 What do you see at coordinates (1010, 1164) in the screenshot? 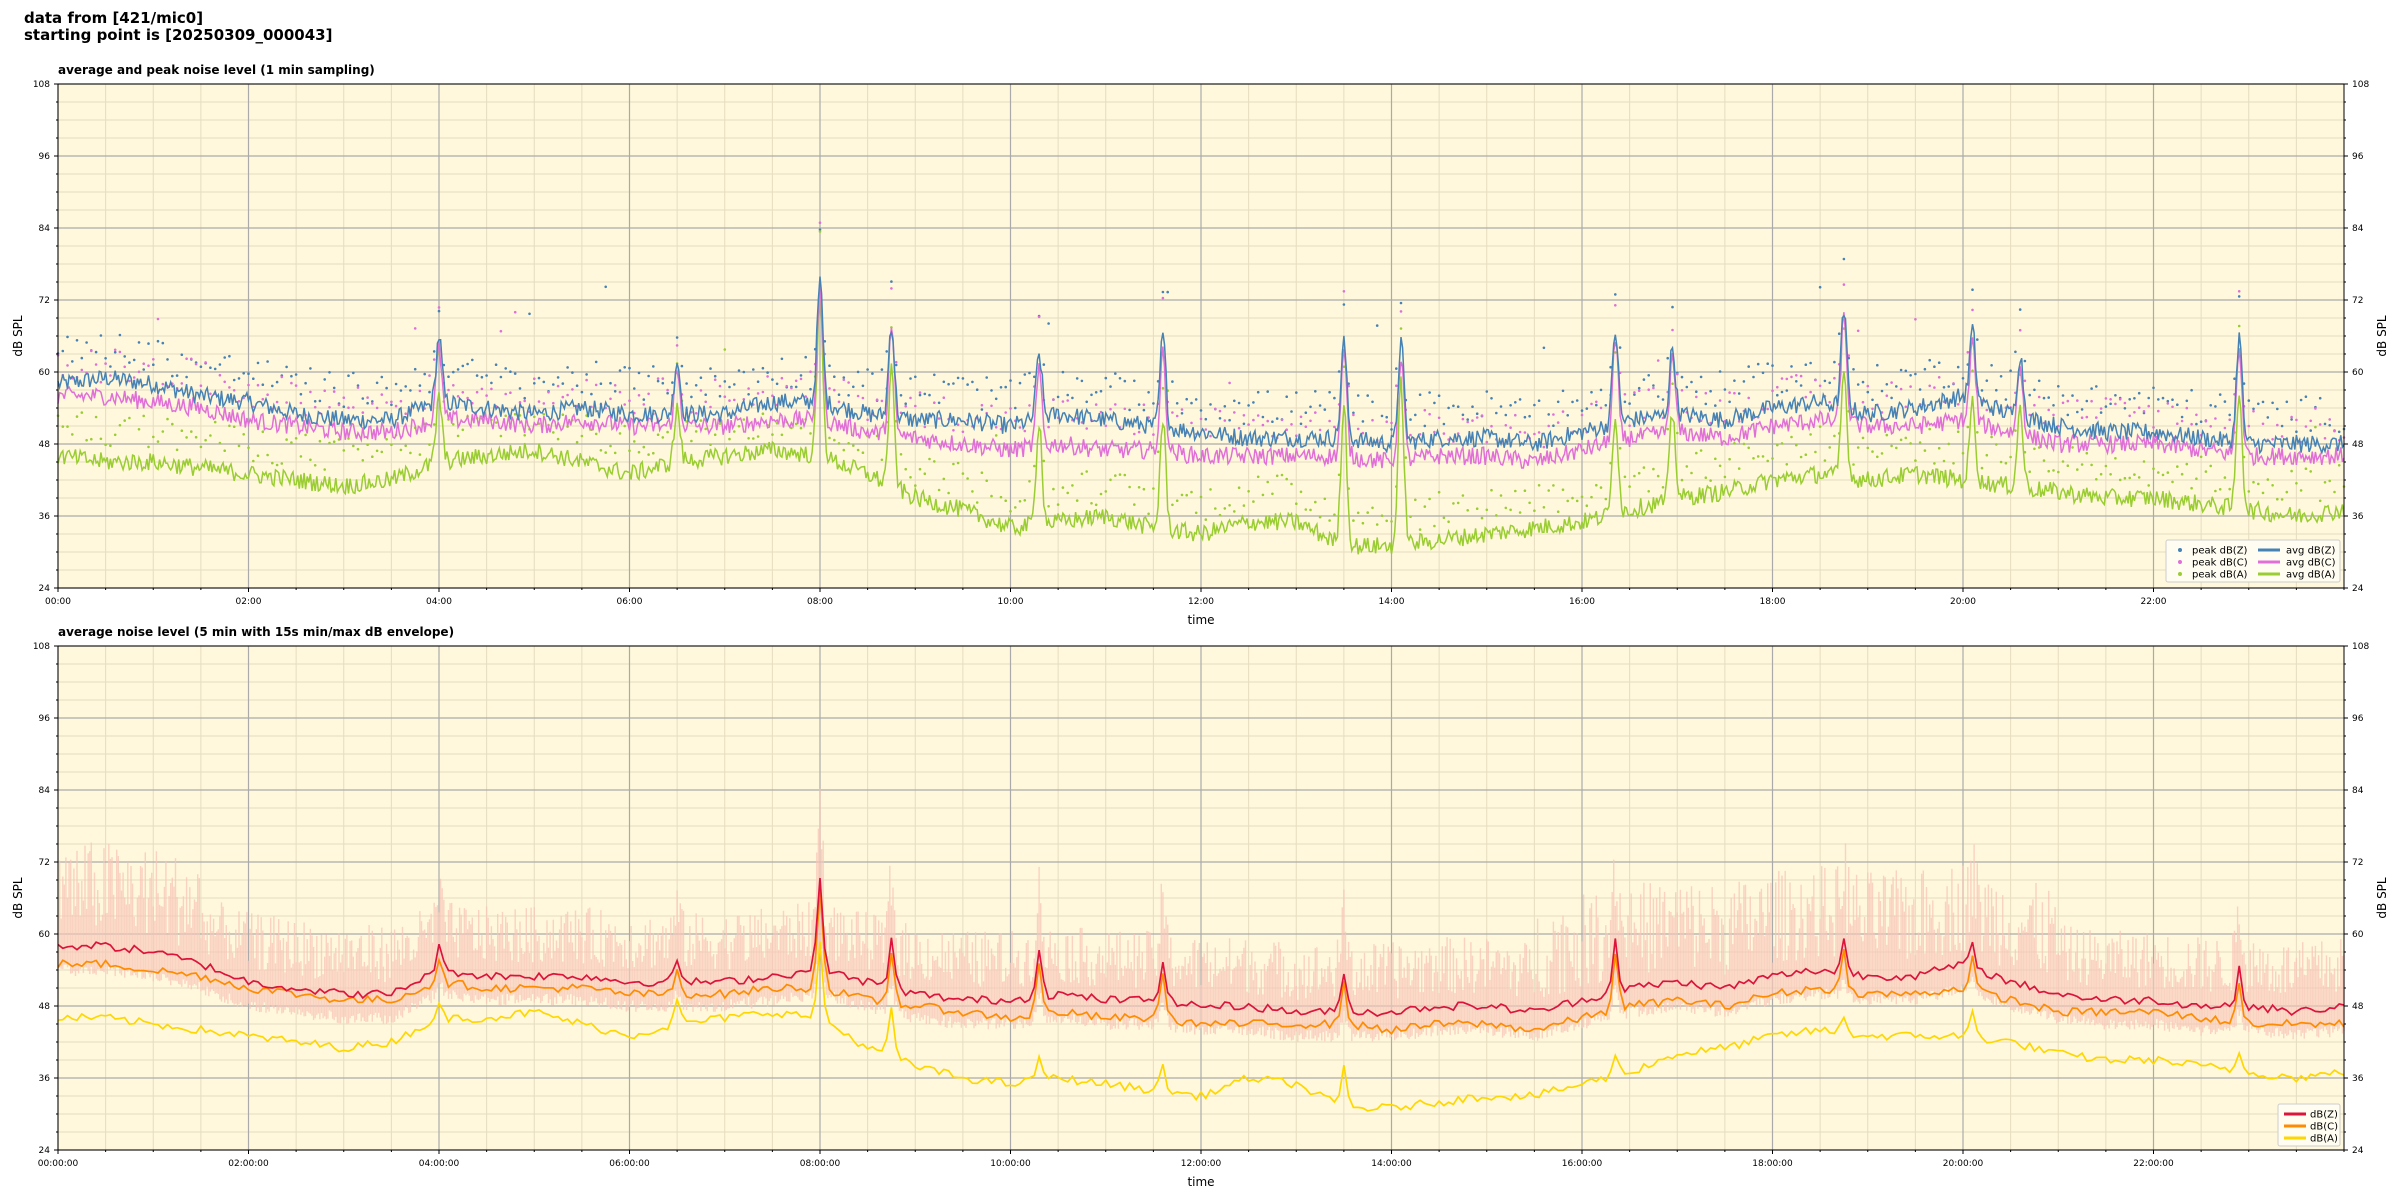
I see `x-tick-label: 10:00:00` at bounding box center [1010, 1164].